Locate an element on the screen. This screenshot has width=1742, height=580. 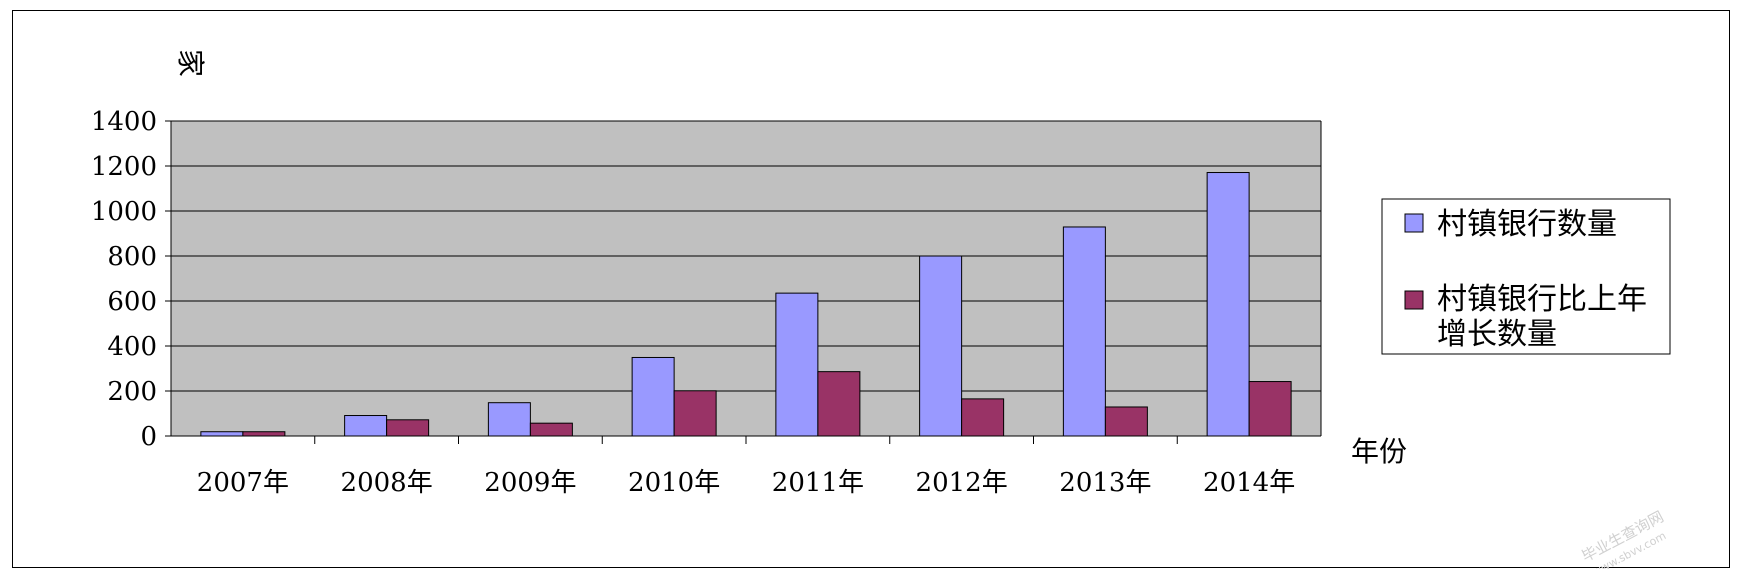
y-tick-label: 1200 is located at coordinates (124, 167).